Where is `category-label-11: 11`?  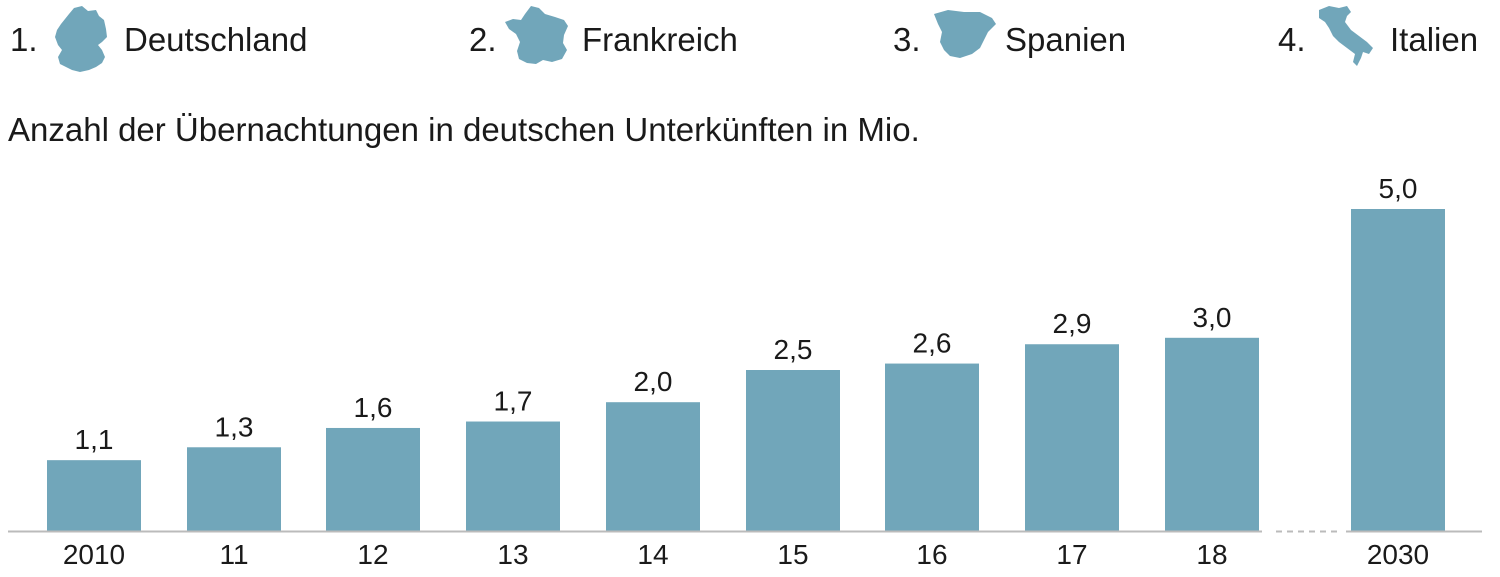
category-label-11: 11 is located at coordinates (233, 554).